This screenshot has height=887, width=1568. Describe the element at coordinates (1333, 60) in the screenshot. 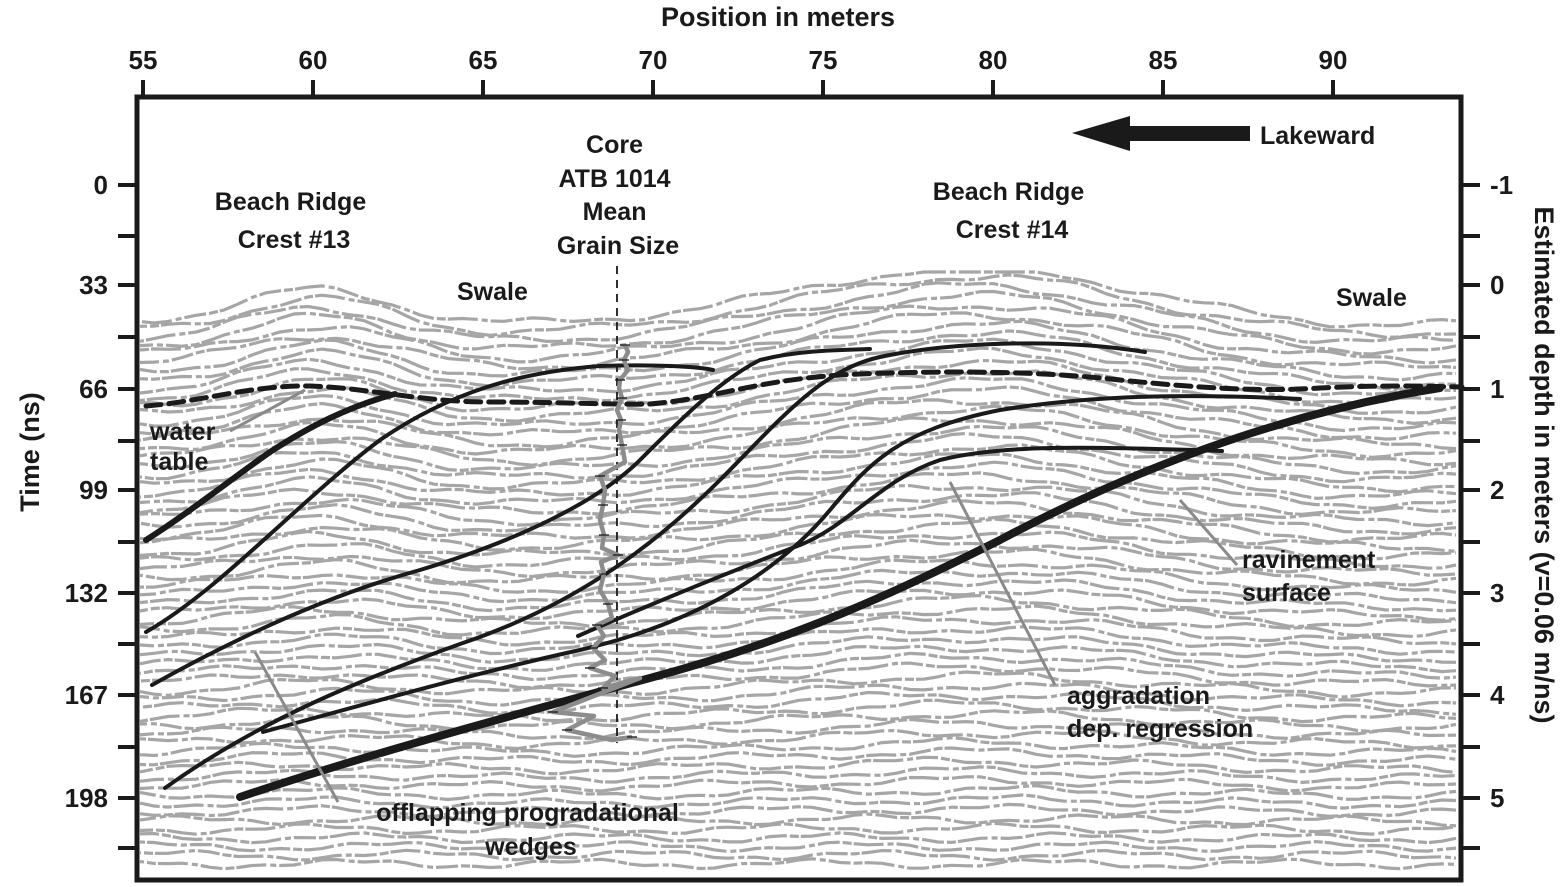

I see `top-tick-label: 90` at that location.